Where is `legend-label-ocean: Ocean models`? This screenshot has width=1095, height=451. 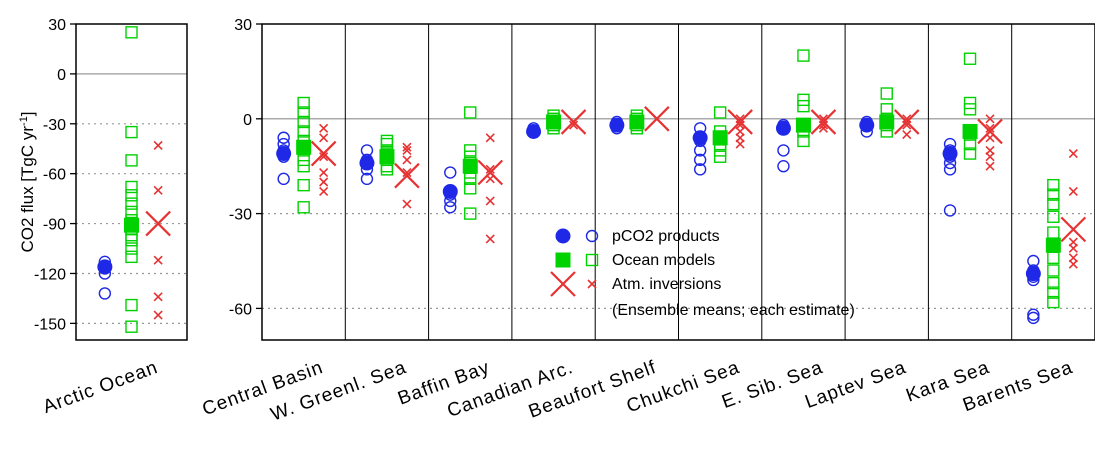
legend-label-ocean: Ocean models is located at coordinates (663, 260).